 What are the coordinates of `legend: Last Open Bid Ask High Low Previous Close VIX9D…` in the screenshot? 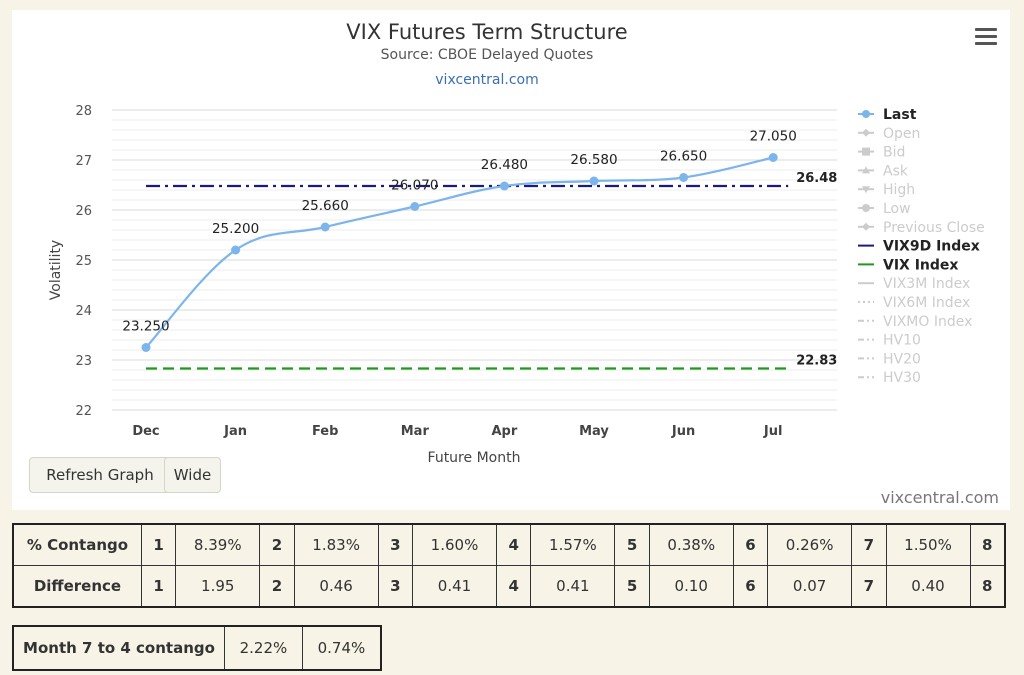 It's located at (921, 246).